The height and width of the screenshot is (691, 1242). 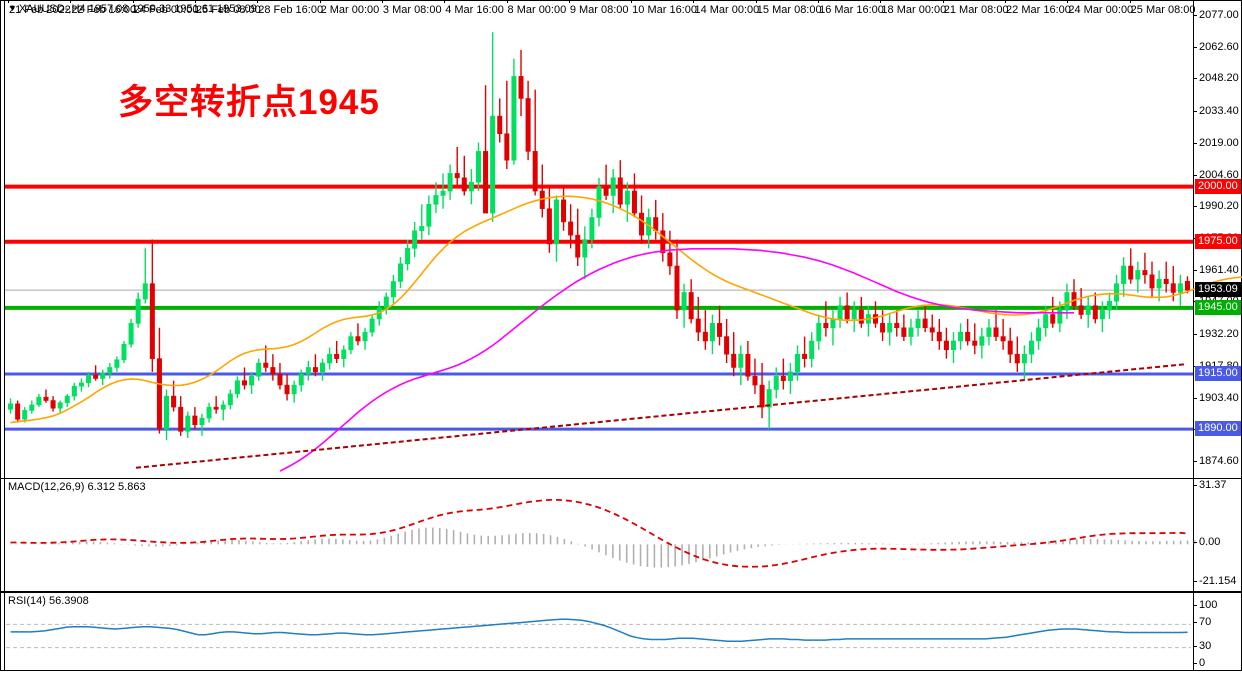 What do you see at coordinates (1205, 645) in the screenshot?
I see `tick-label: 30` at bounding box center [1205, 645].